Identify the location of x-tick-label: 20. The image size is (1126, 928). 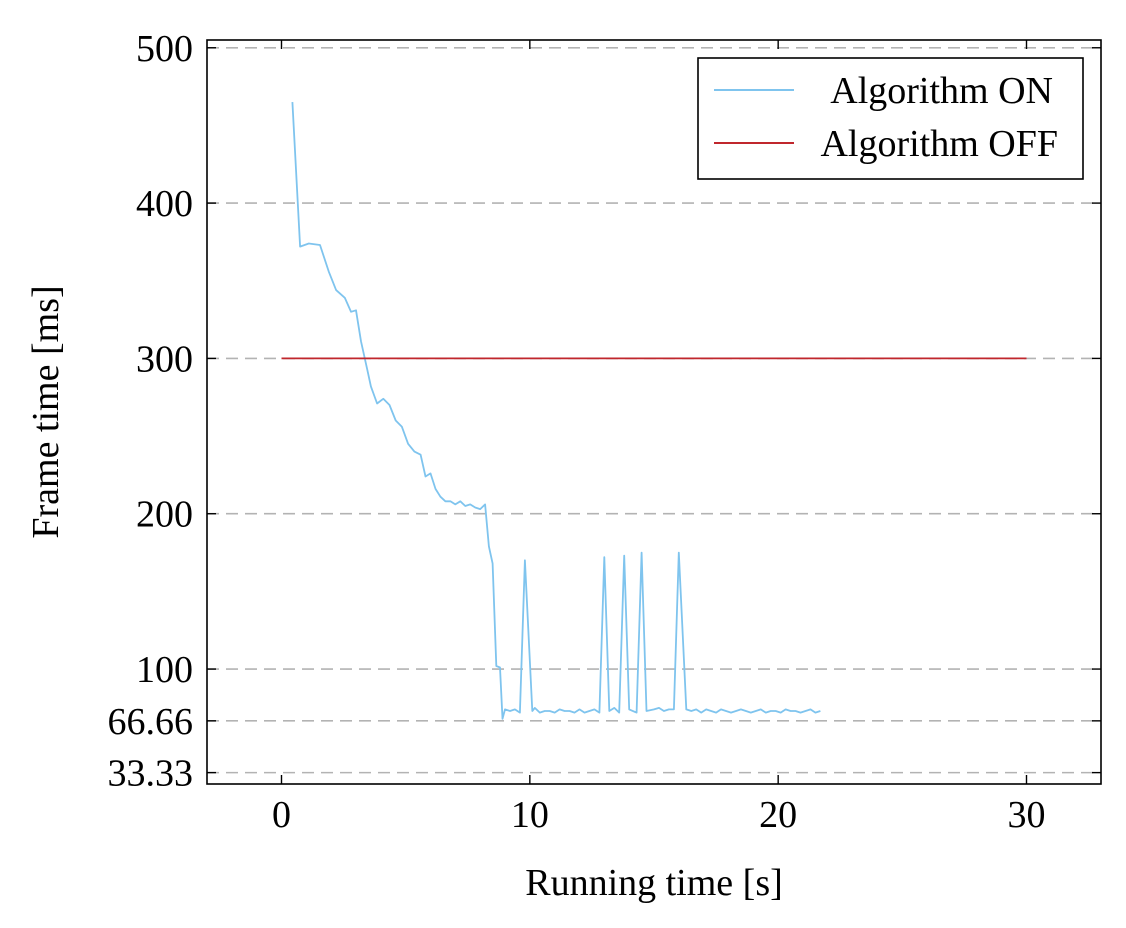
(778, 815).